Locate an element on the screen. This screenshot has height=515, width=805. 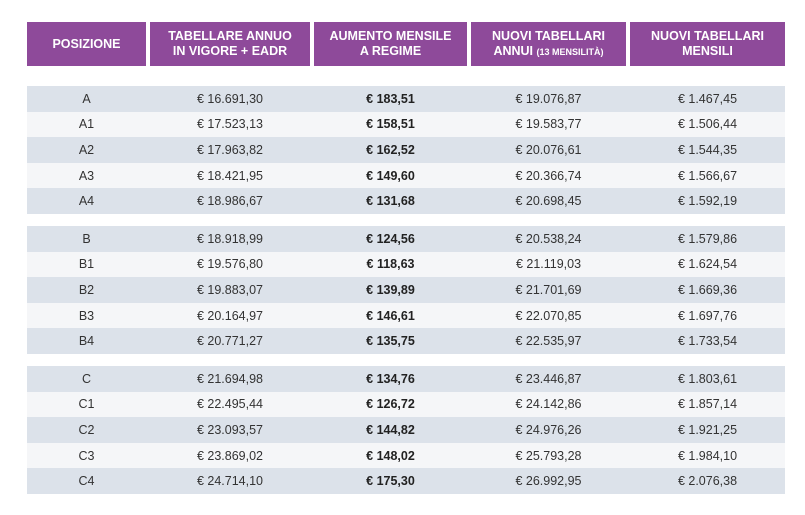
cell-nuovi-annui: € 25.793,28 is located at coordinates (548, 455).